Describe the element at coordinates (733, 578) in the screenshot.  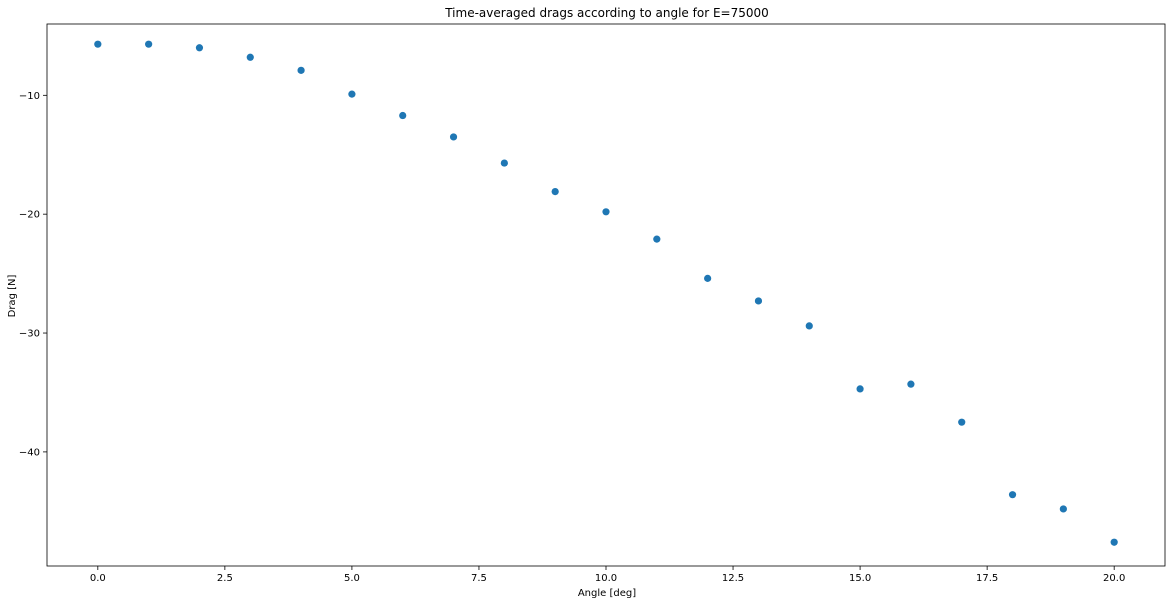
I see `x-tick-label: 12.5` at that location.